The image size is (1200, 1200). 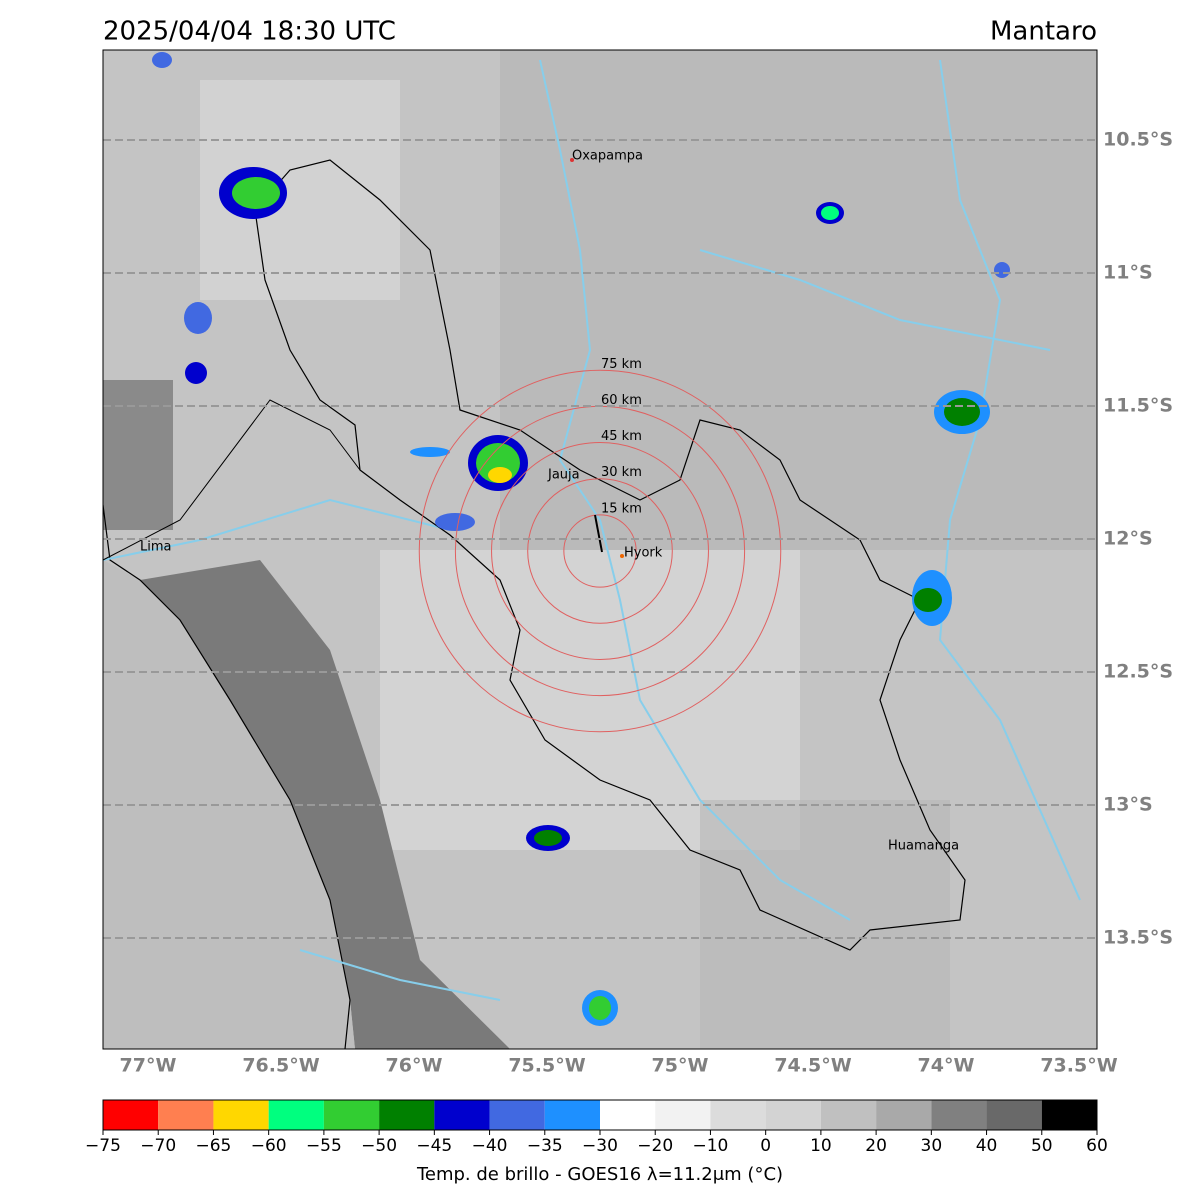 What do you see at coordinates (1078, 1066) in the screenshot?
I see `lon-label: 73.5°W` at bounding box center [1078, 1066].